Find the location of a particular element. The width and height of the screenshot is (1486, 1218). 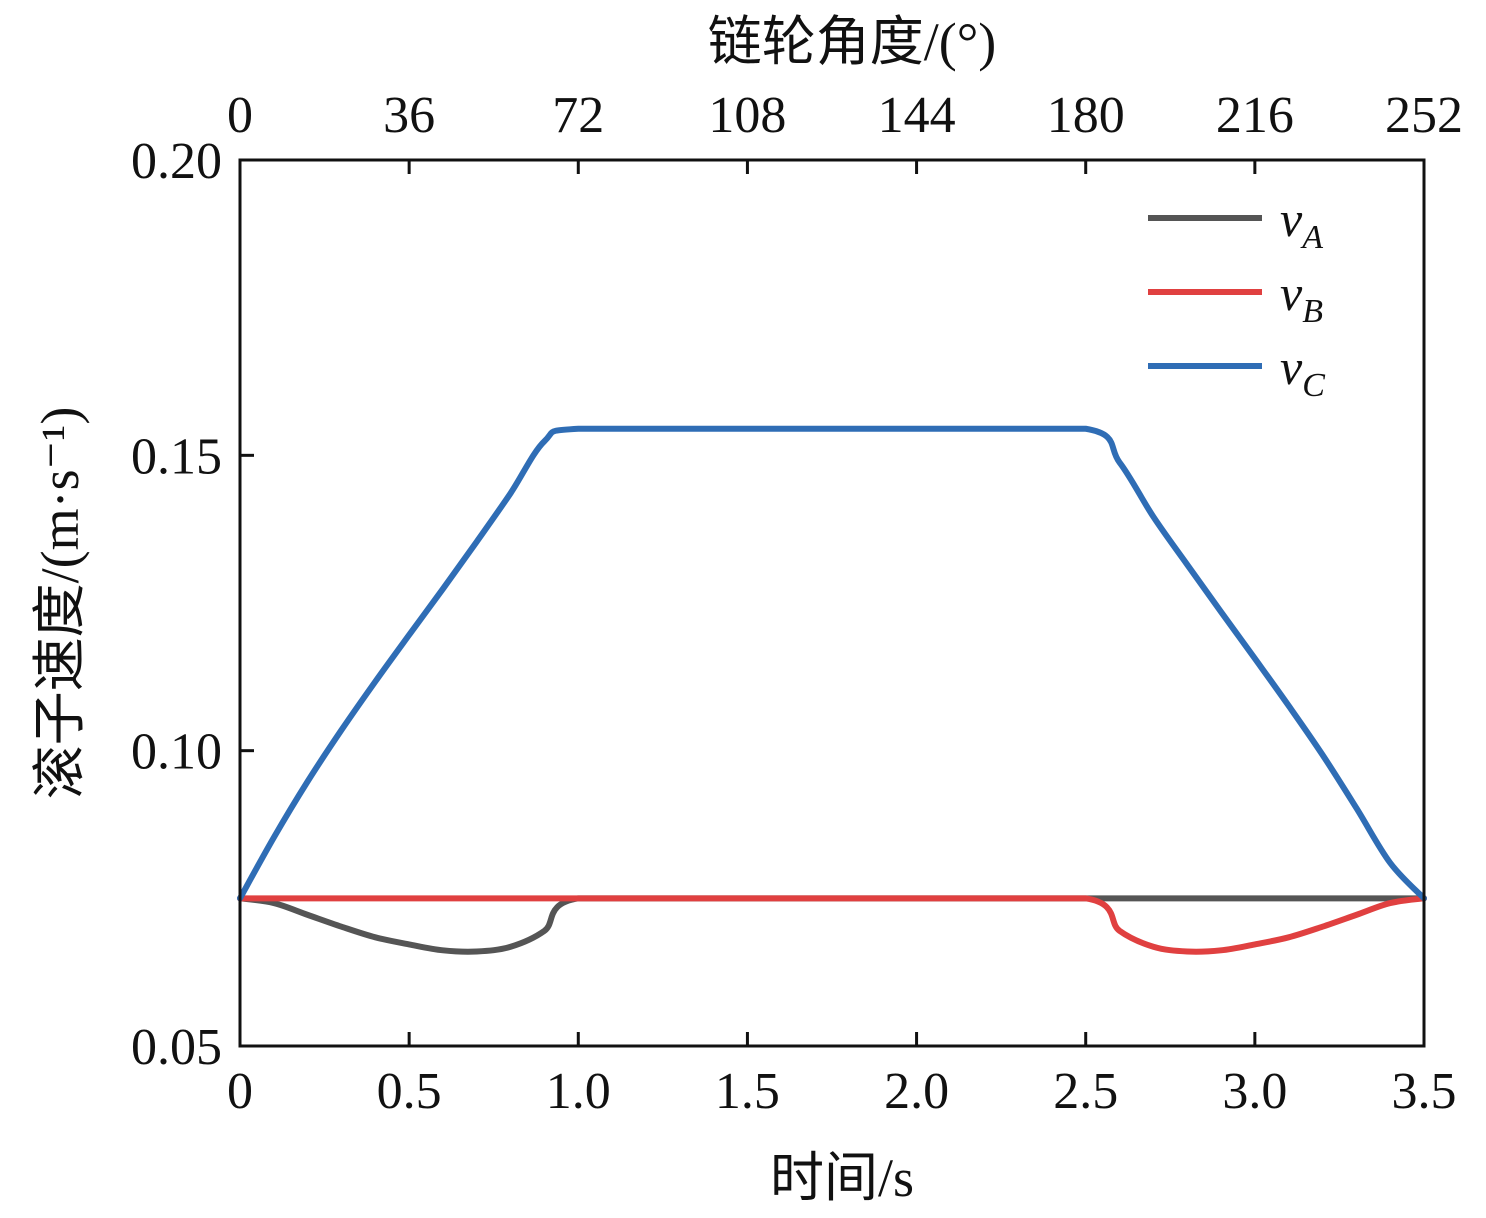

x-tick-label: 2.0 is located at coordinates (916, 1091).